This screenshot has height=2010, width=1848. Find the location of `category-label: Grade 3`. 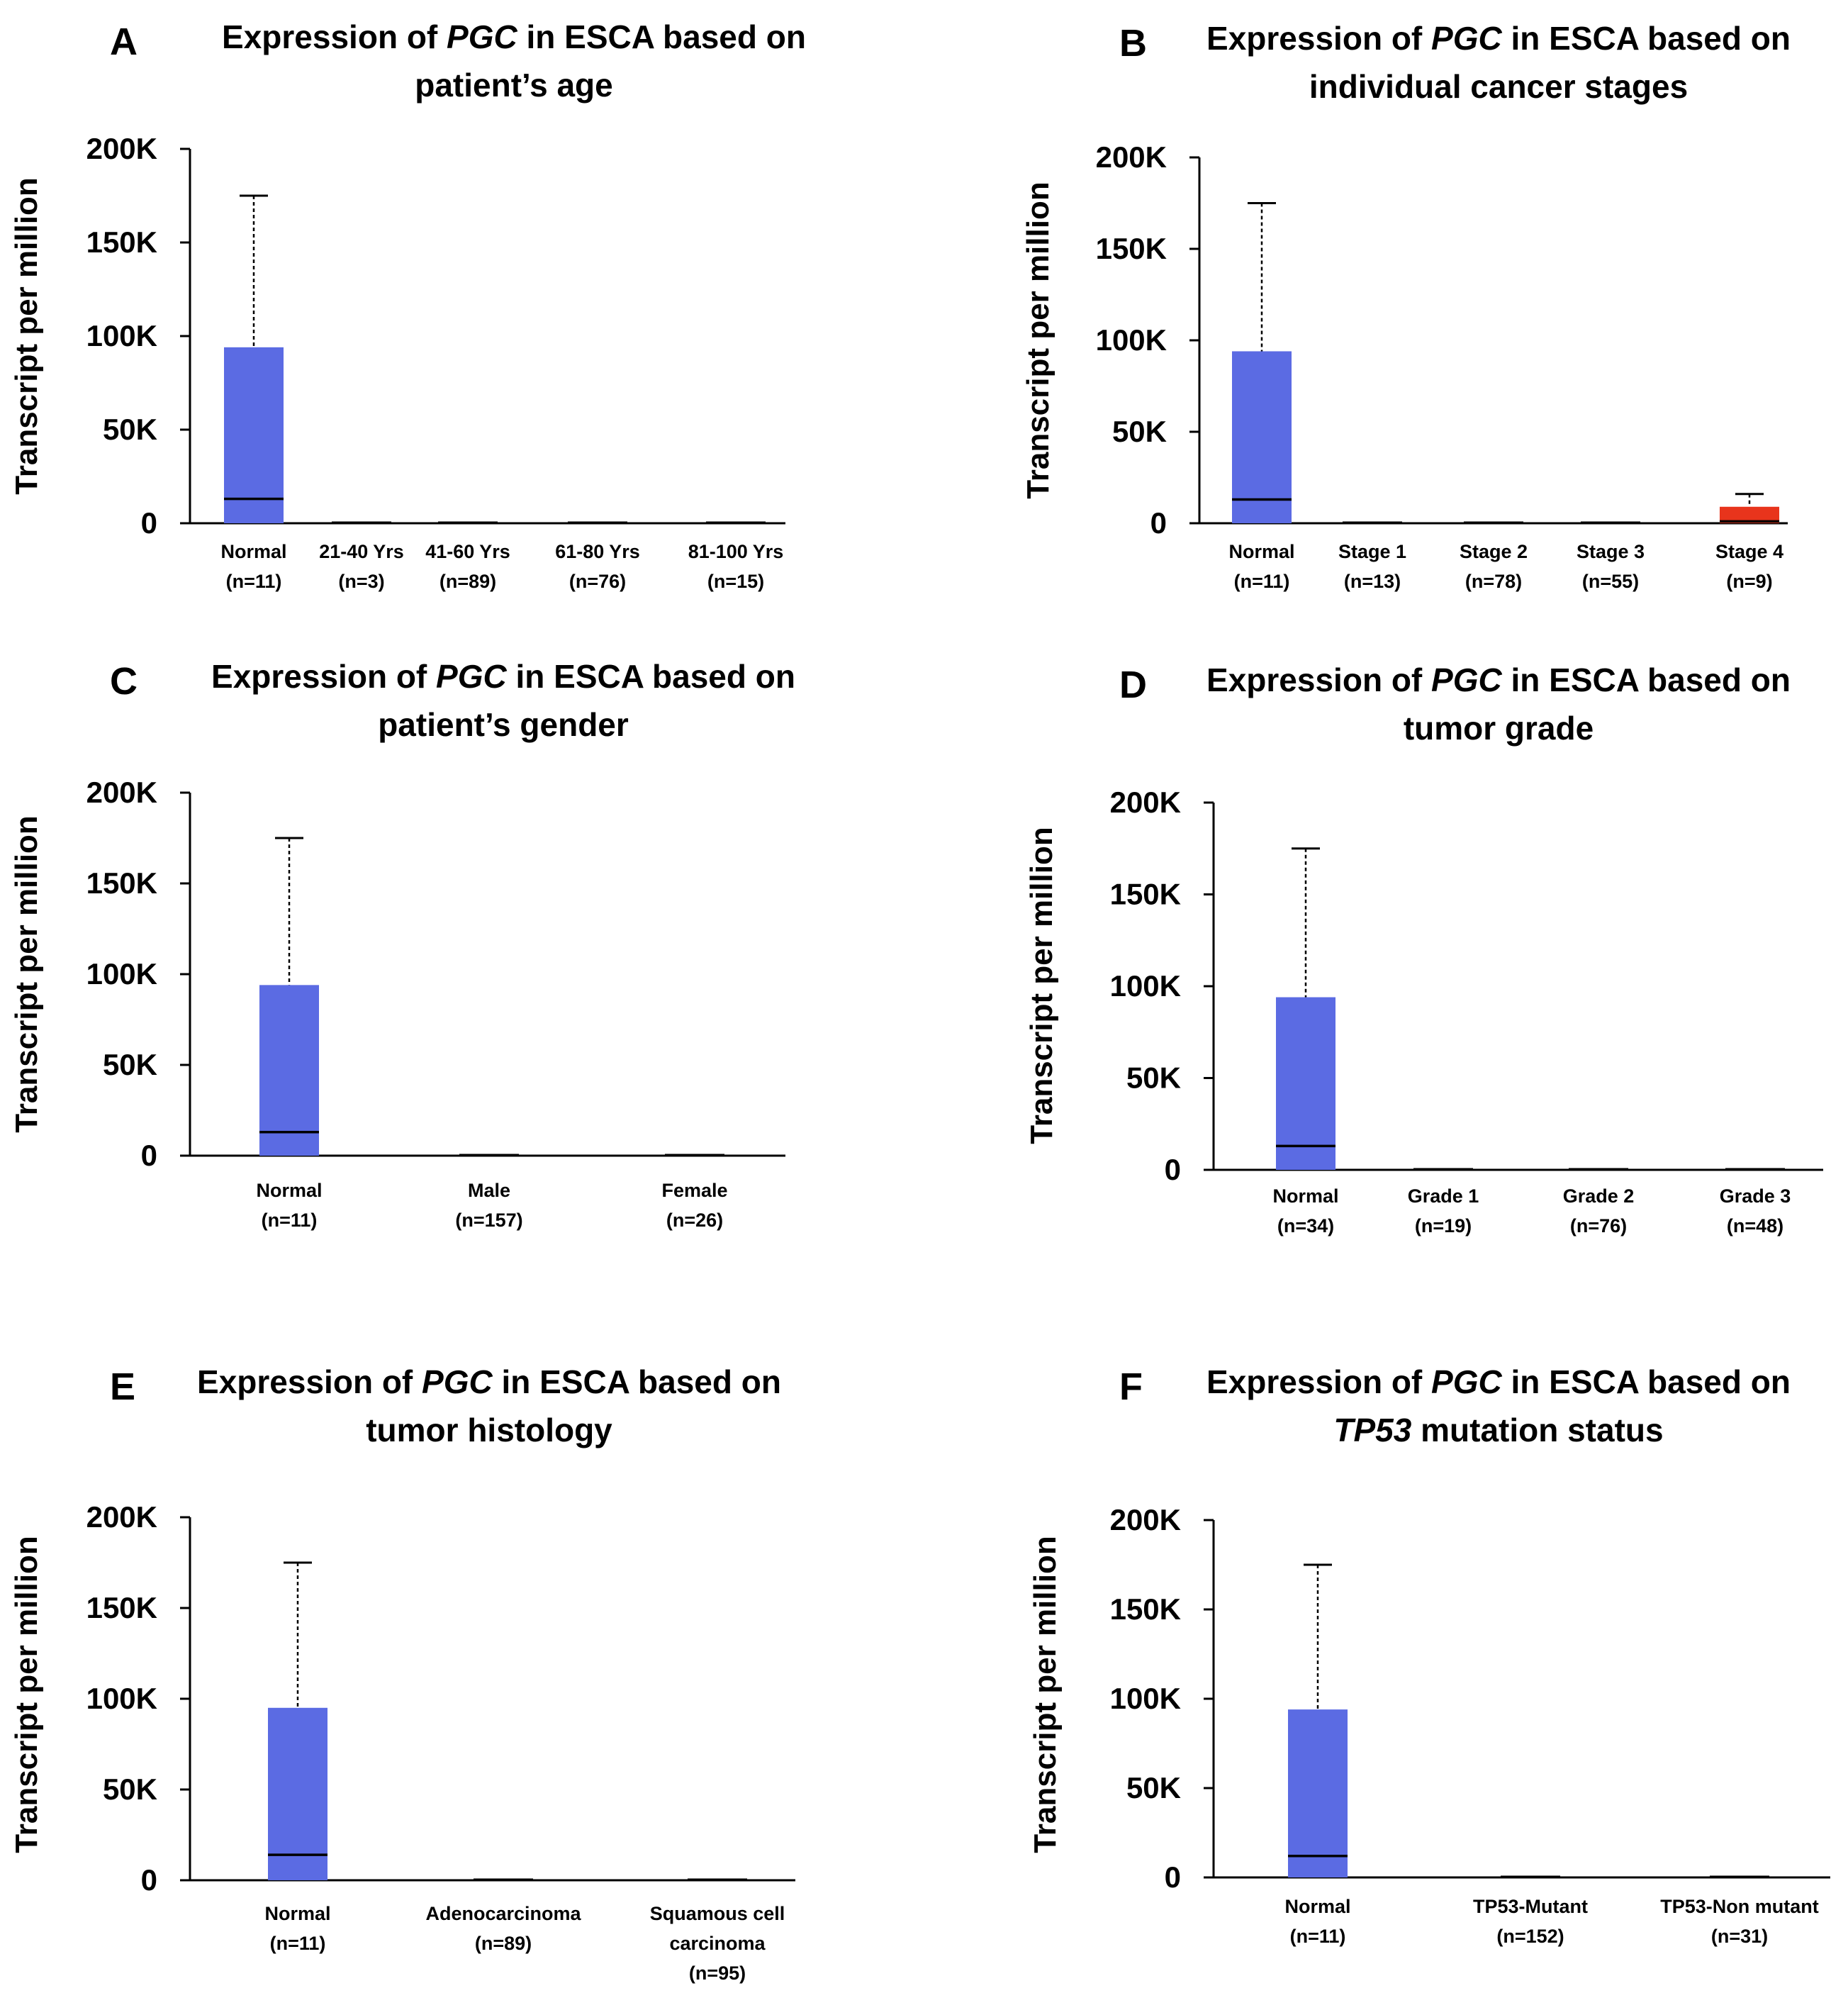

category-label: Grade 3 is located at coordinates (1756, 1196).